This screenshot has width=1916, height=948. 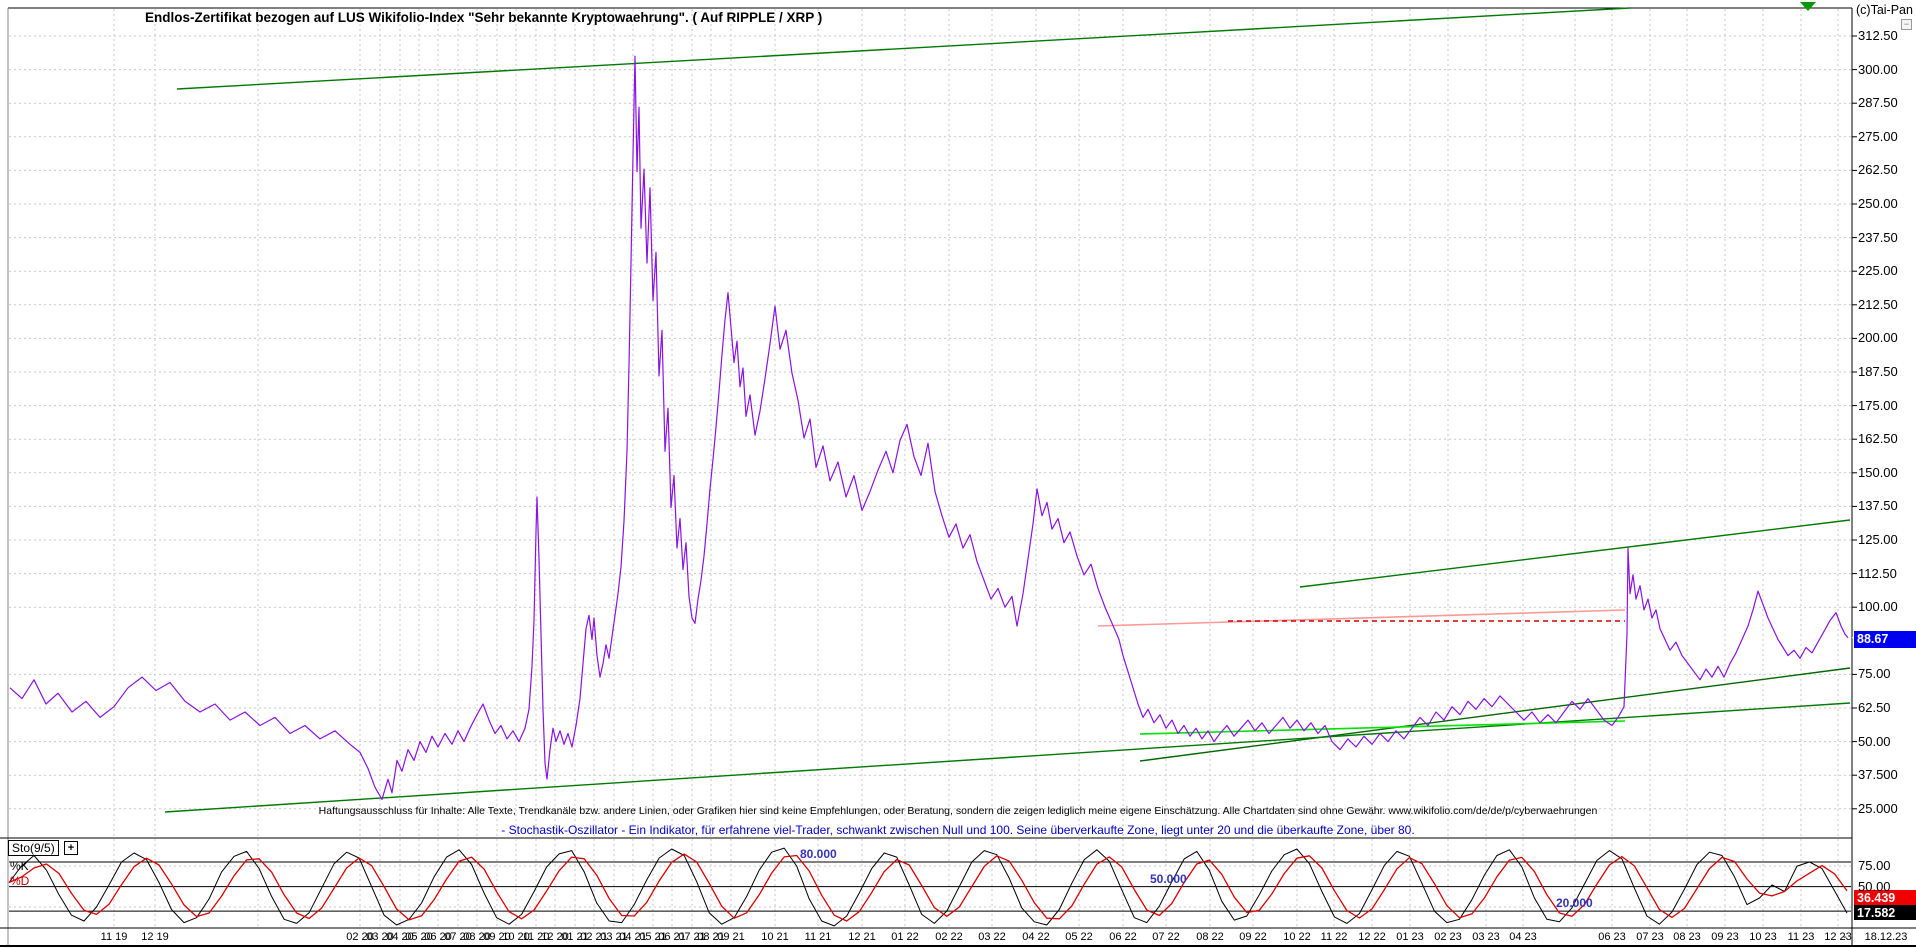 I want to click on date-axis-label: 11 19, so click(x=114, y=937).